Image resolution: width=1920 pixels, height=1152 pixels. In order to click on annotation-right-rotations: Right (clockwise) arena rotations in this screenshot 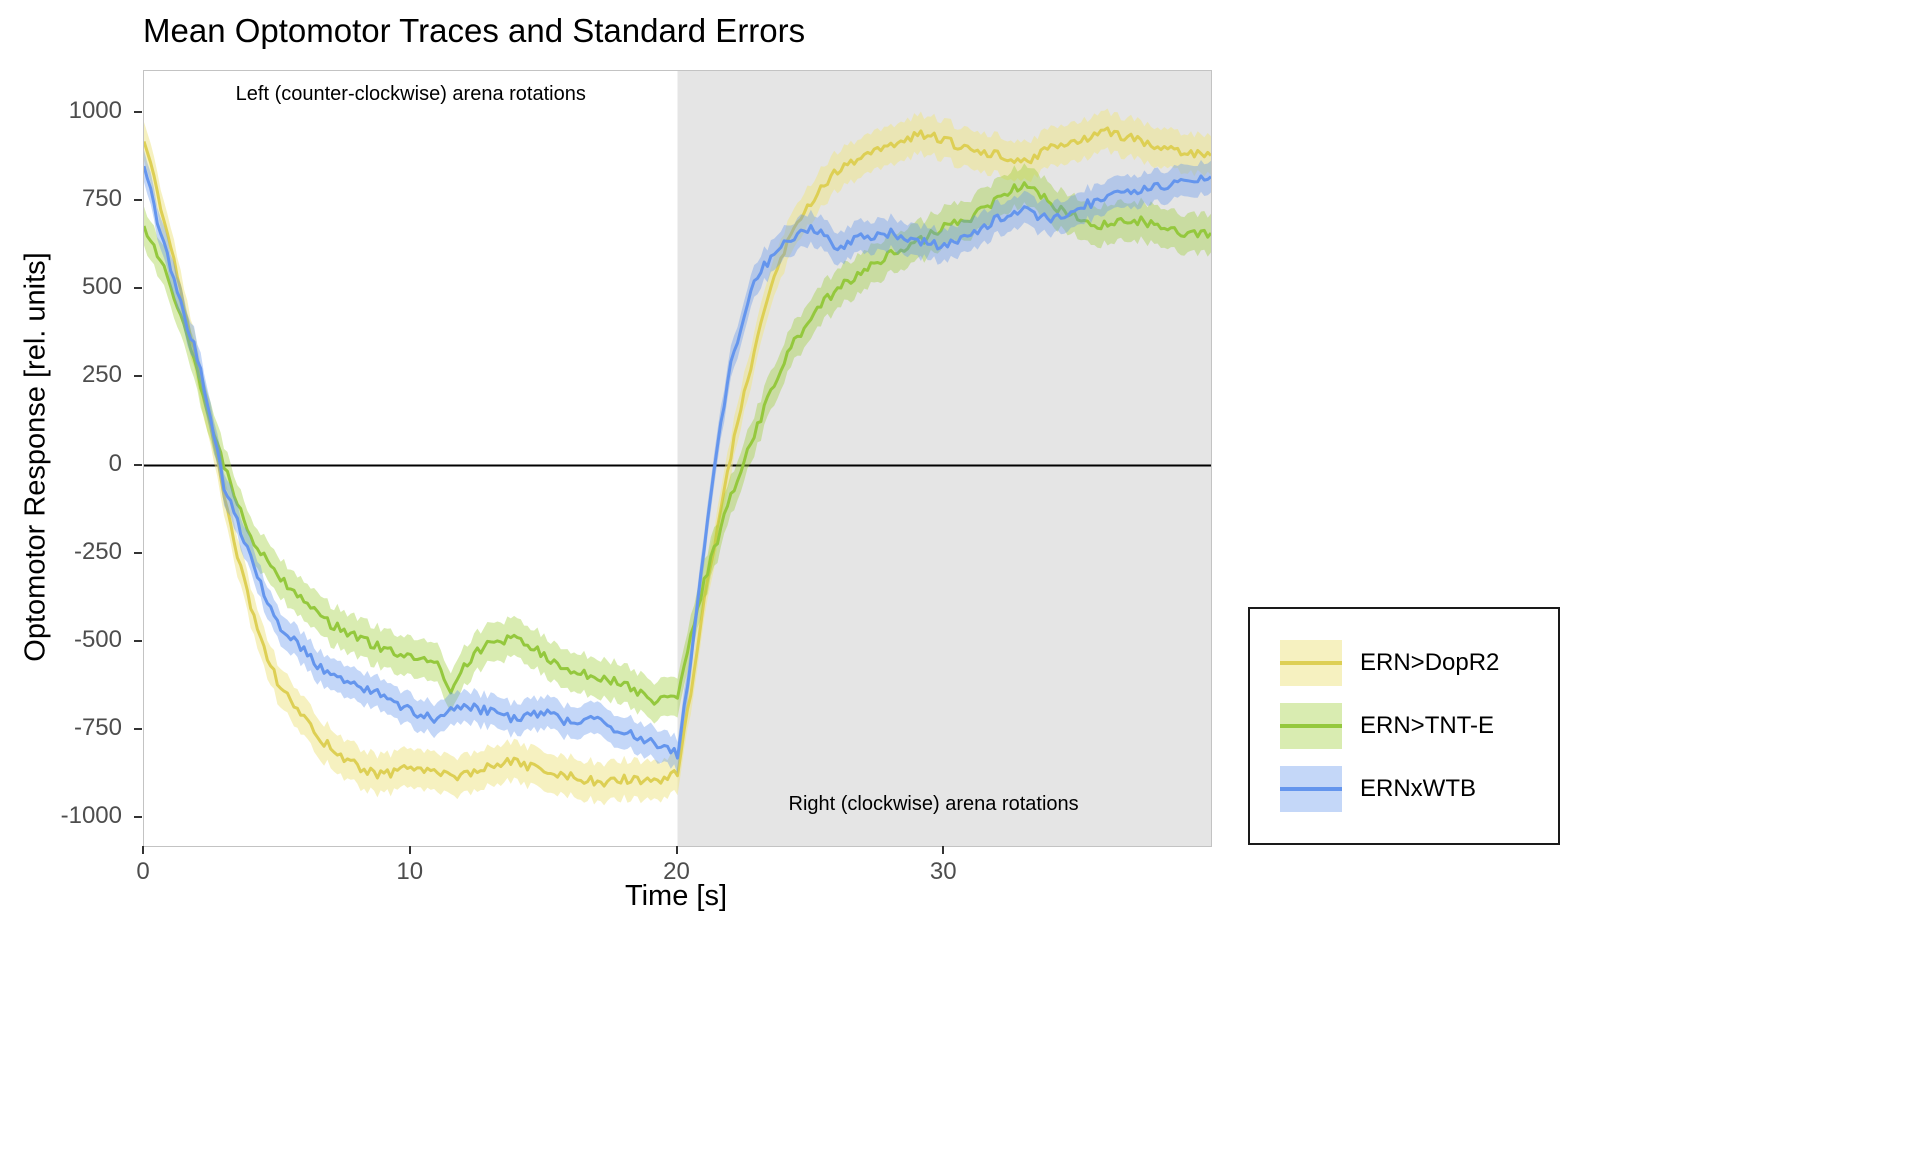, I will do `click(933, 804)`.